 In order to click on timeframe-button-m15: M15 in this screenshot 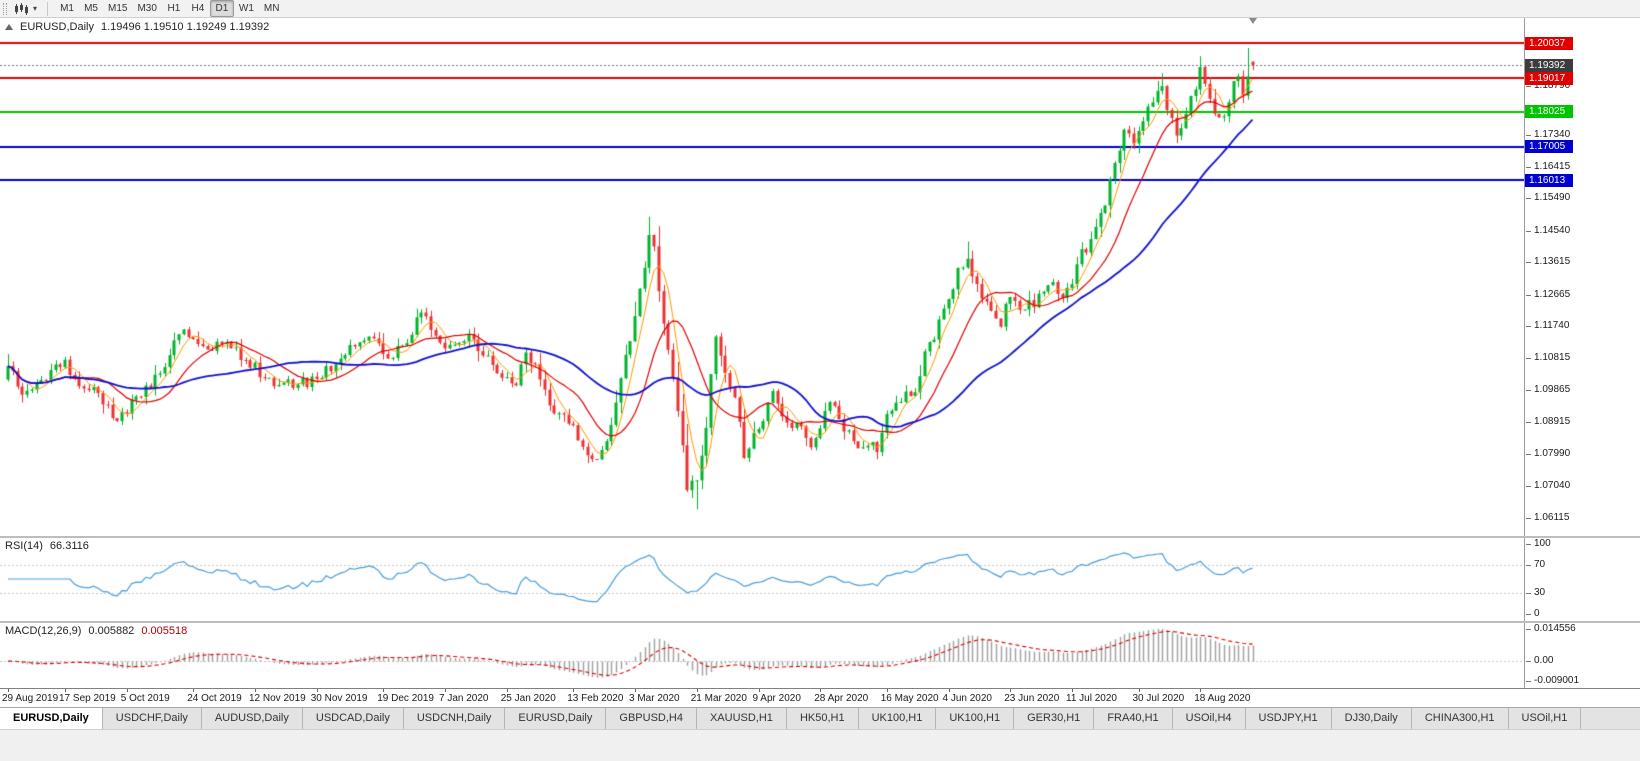, I will do `click(118, 8)`.